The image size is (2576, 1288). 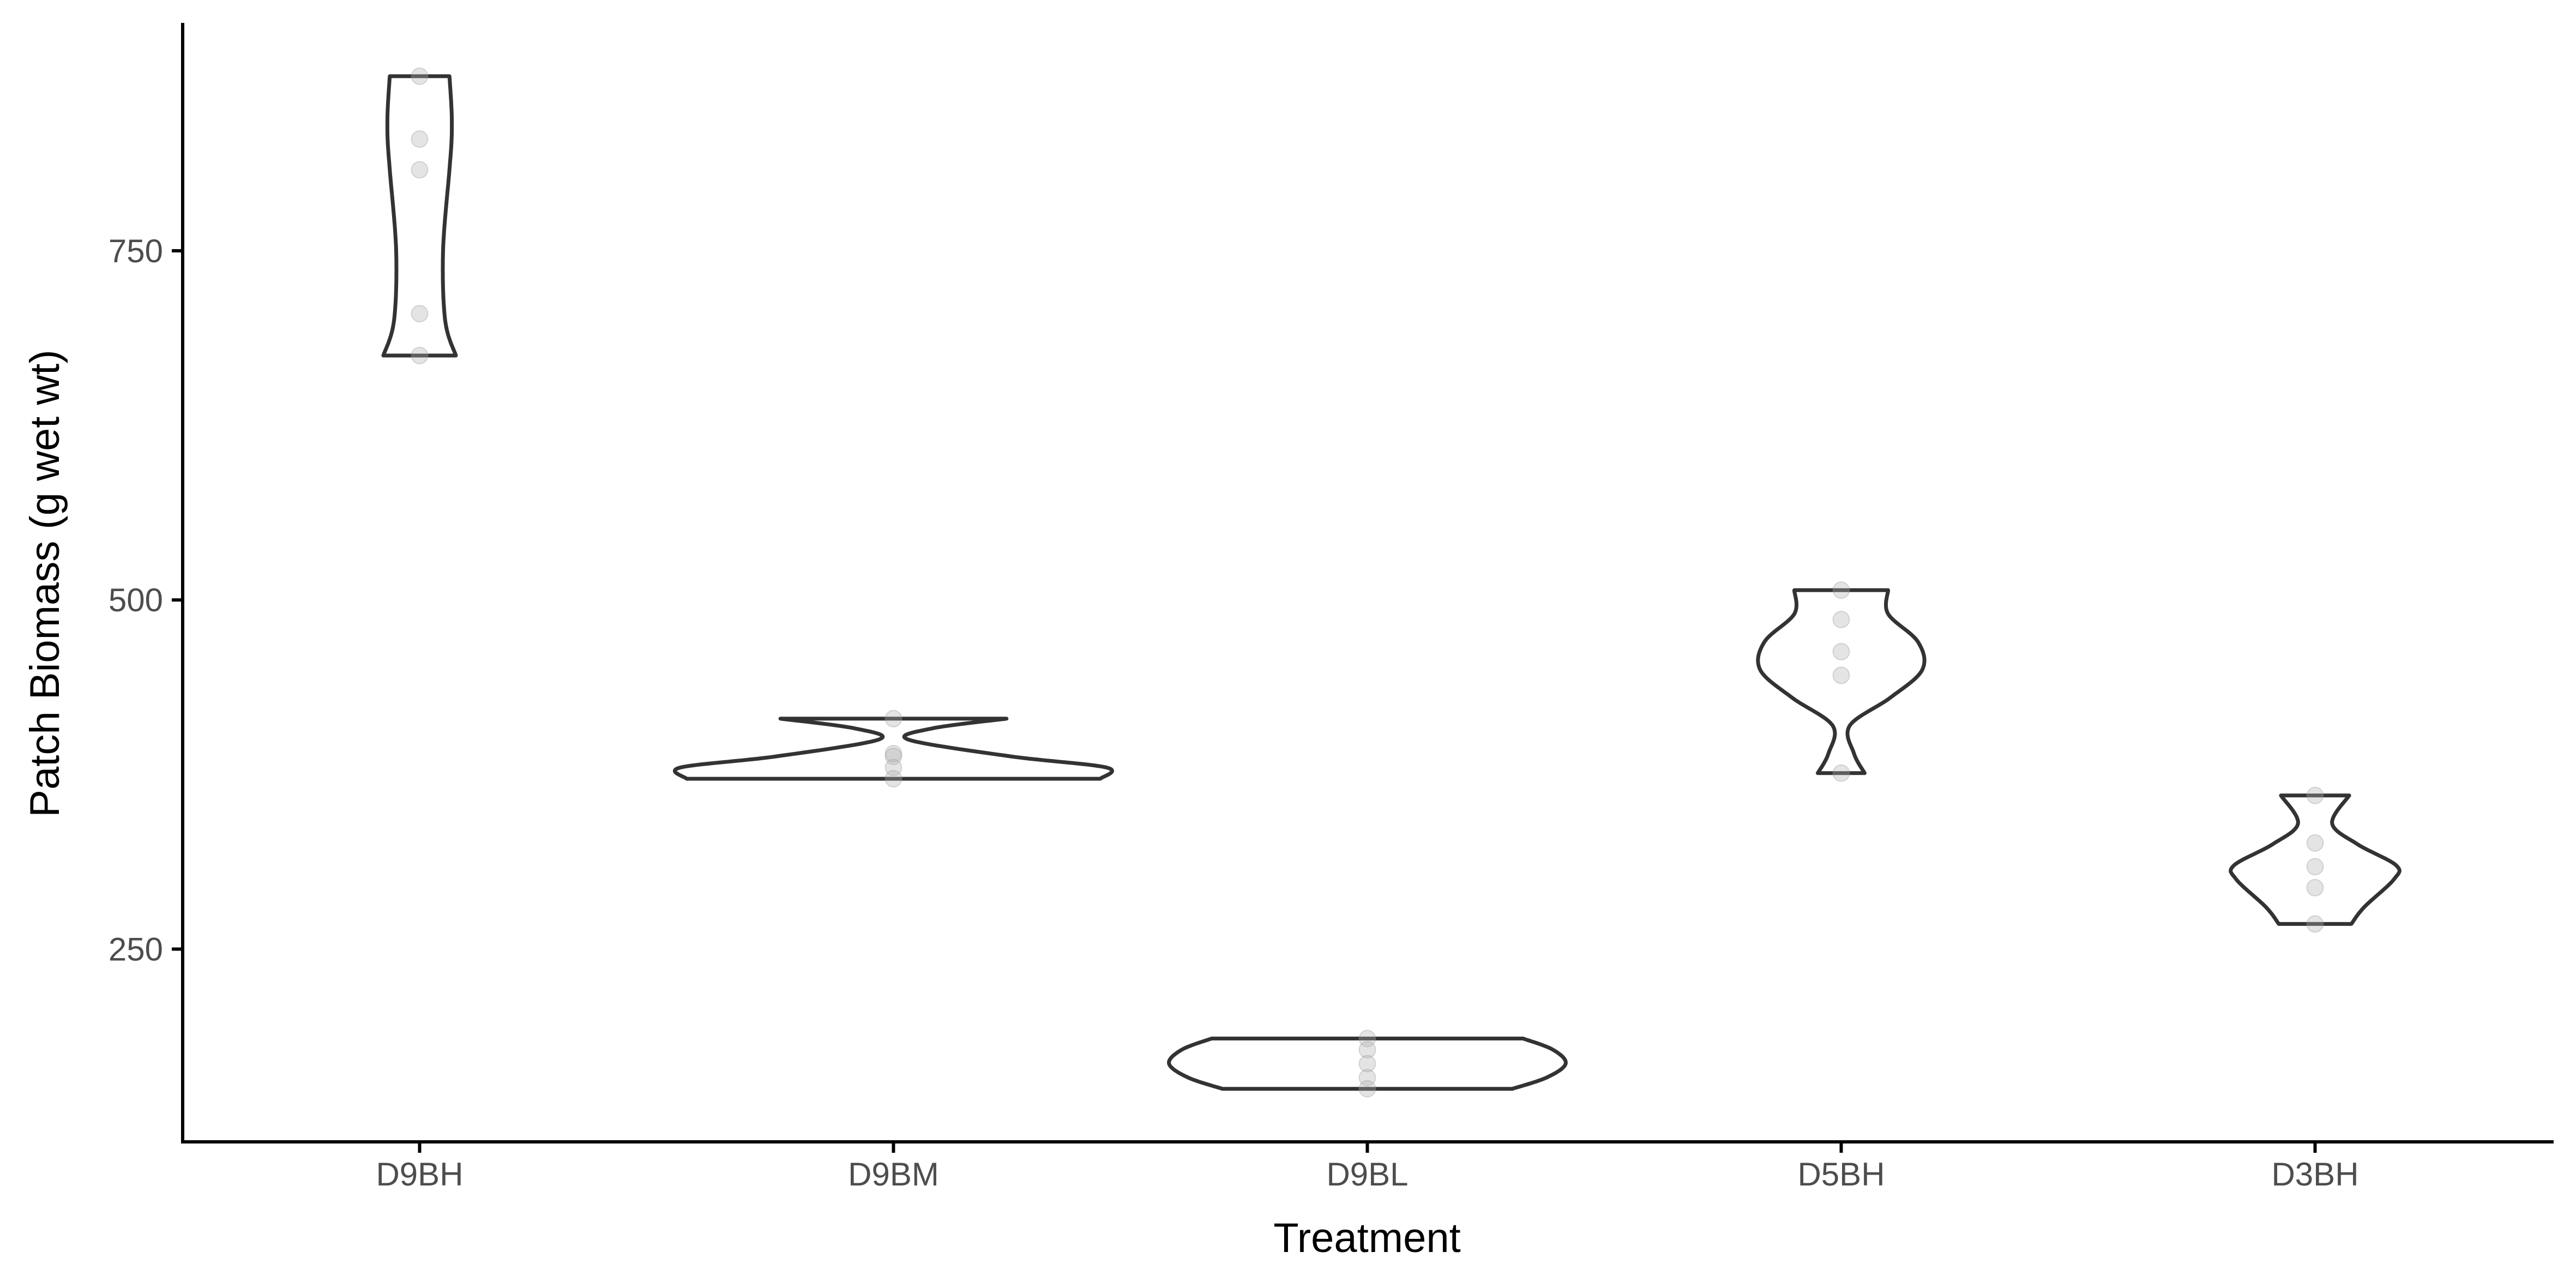 I want to click on violin-d9bl, so click(x=1367, y=1064).